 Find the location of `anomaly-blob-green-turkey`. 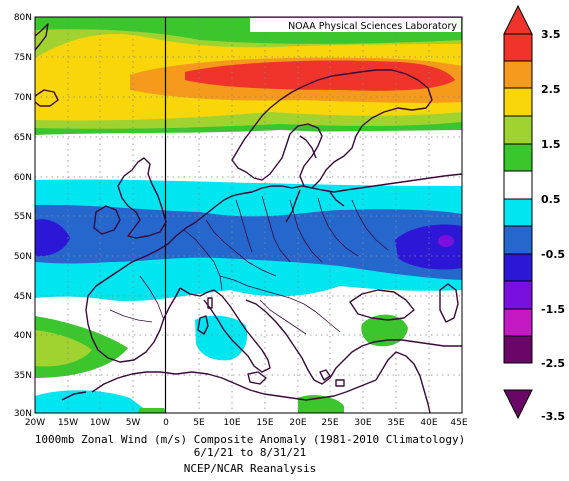

anomaly-blob-green-turkey is located at coordinates (384, 330).